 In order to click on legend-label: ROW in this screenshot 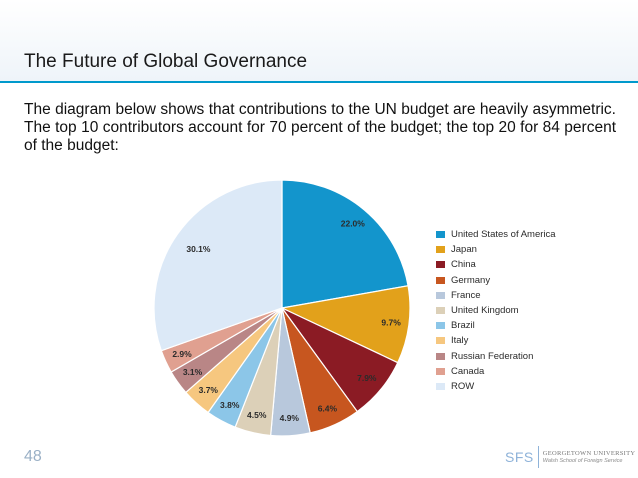, I will do `click(463, 386)`.